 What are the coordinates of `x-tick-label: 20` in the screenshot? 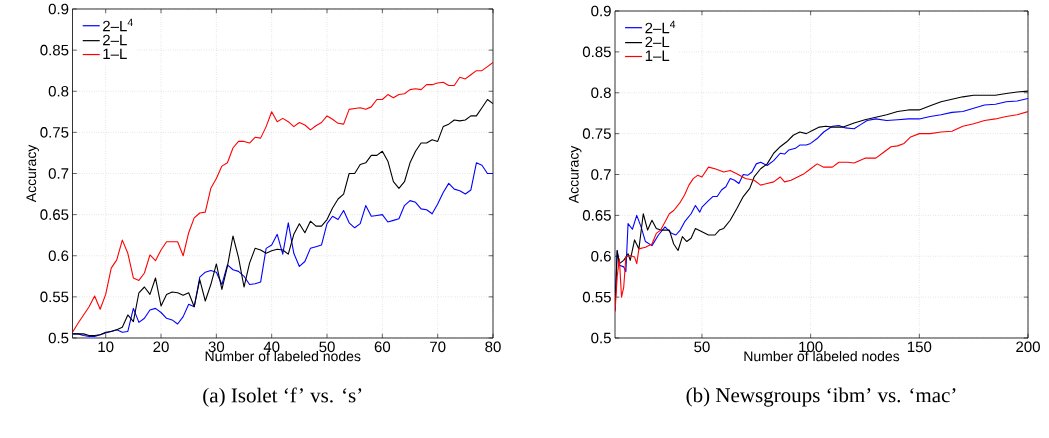 It's located at (161, 347).